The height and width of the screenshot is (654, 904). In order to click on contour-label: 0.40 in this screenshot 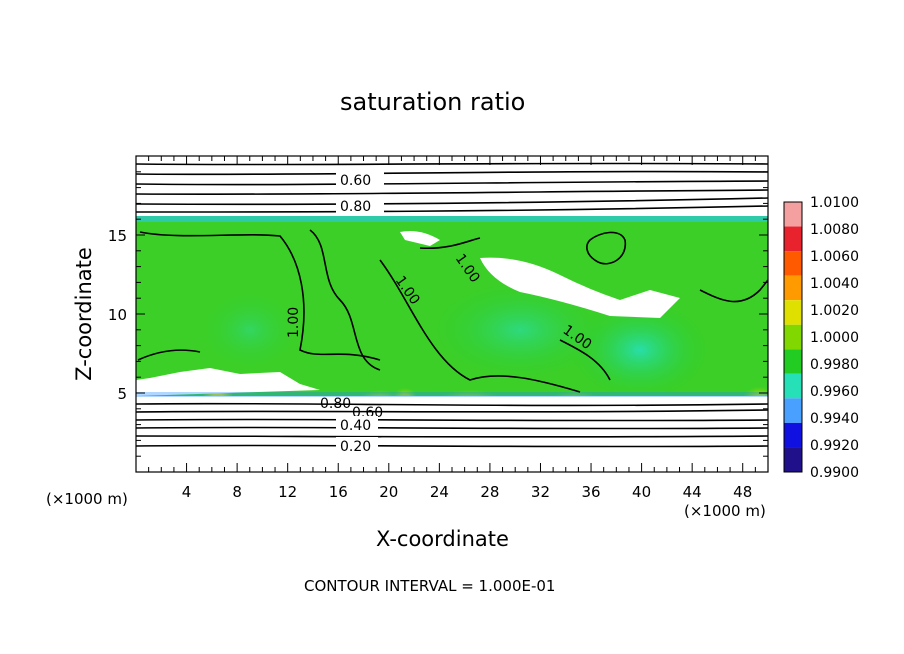, I will do `click(355, 426)`.